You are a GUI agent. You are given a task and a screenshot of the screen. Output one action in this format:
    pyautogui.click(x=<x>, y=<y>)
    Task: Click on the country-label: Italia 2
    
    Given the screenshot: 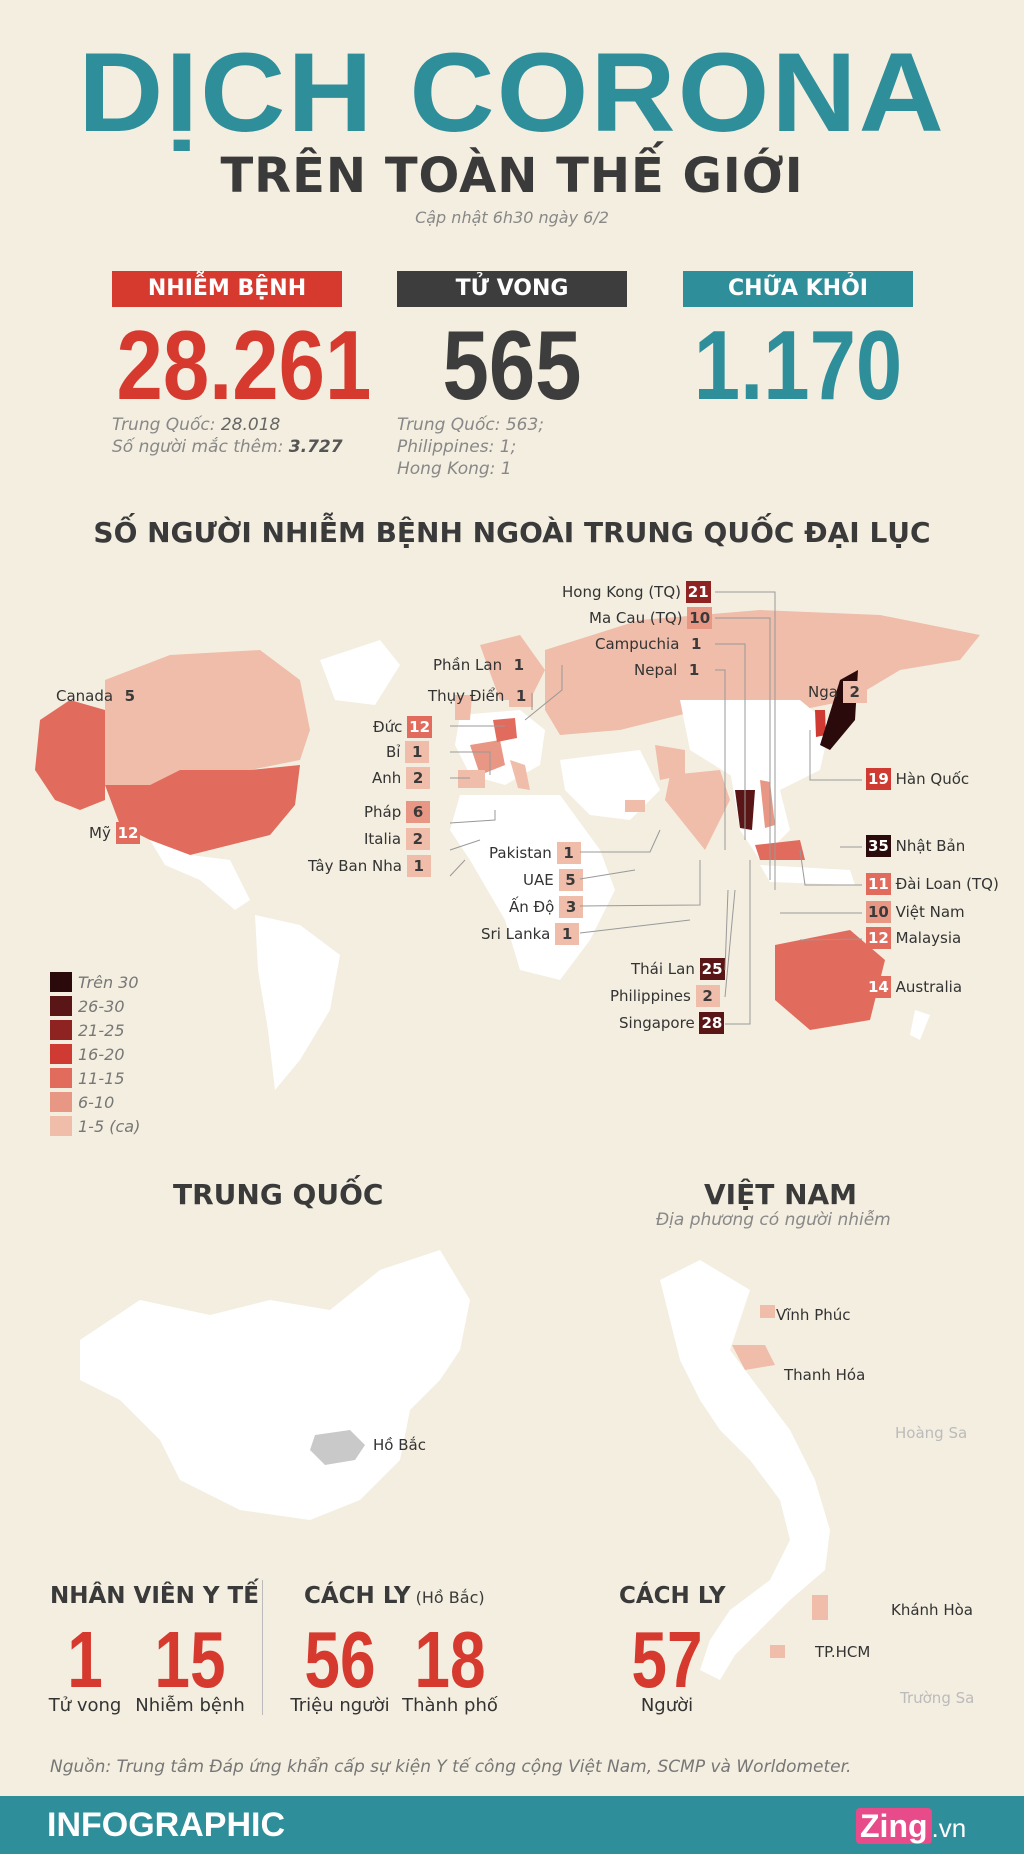 What is the action you would take?
    pyautogui.click(x=397, y=839)
    